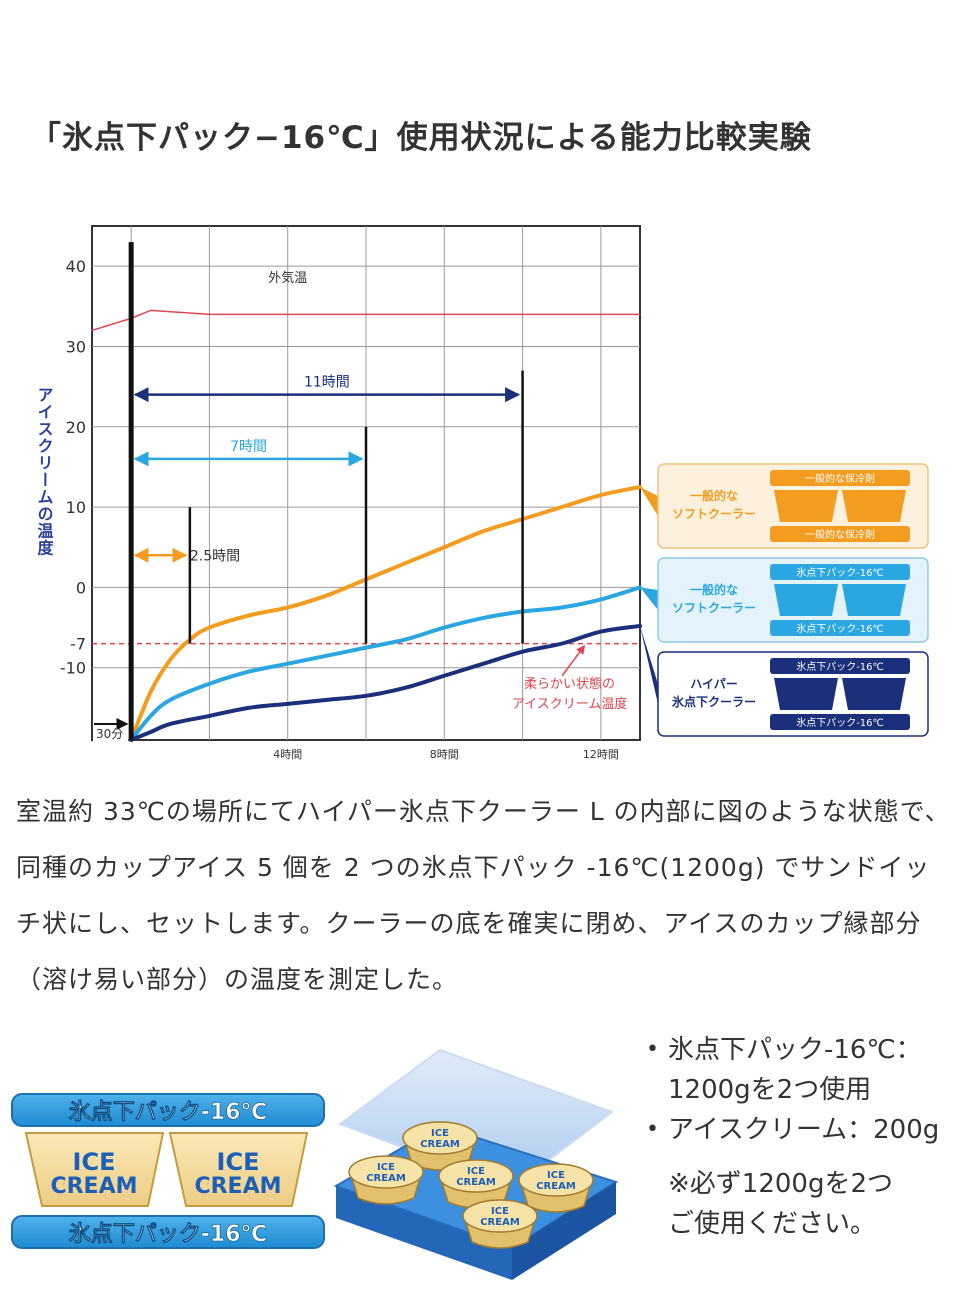 Image resolution: width=970 pixels, height=1300 pixels. Describe the element at coordinates (78, 644) in the screenshot. I see `y-tick-label: -7` at that location.